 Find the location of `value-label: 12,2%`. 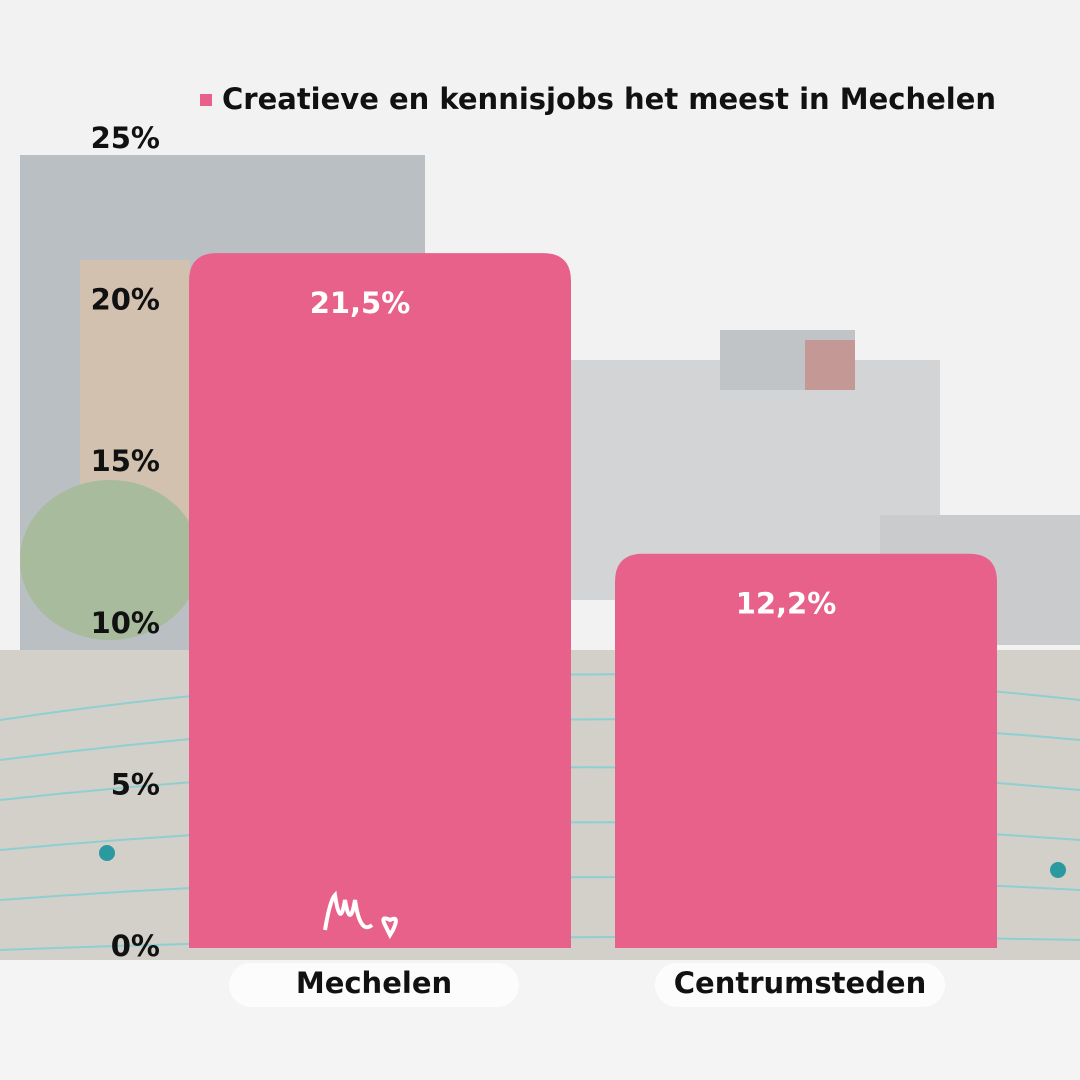

value-label: 12,2% is located at coordinates (786, 604).